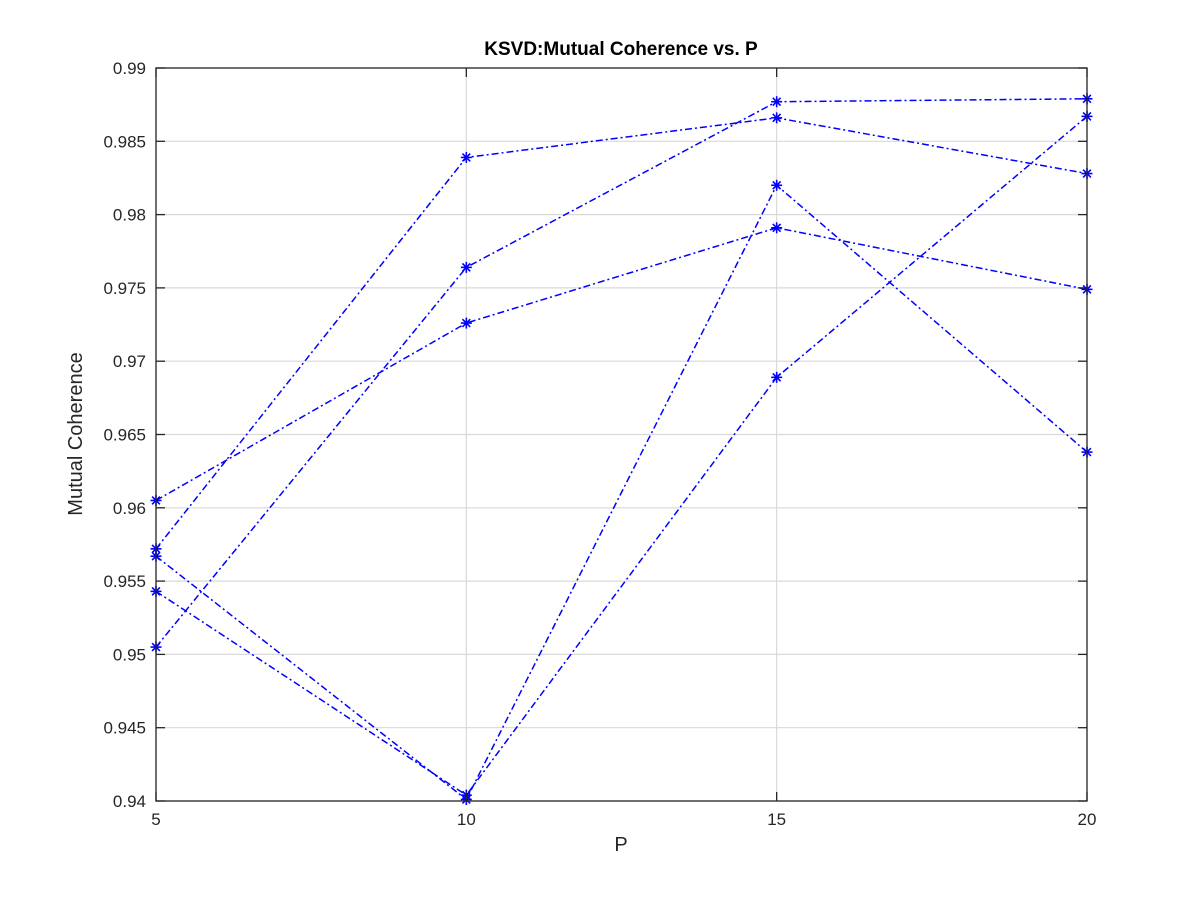 The image size is (1200, 900). Describe the element at coordinates (76, 433) in the screenshot. I see `y-axis-label: Mutual Coherence` at that location.